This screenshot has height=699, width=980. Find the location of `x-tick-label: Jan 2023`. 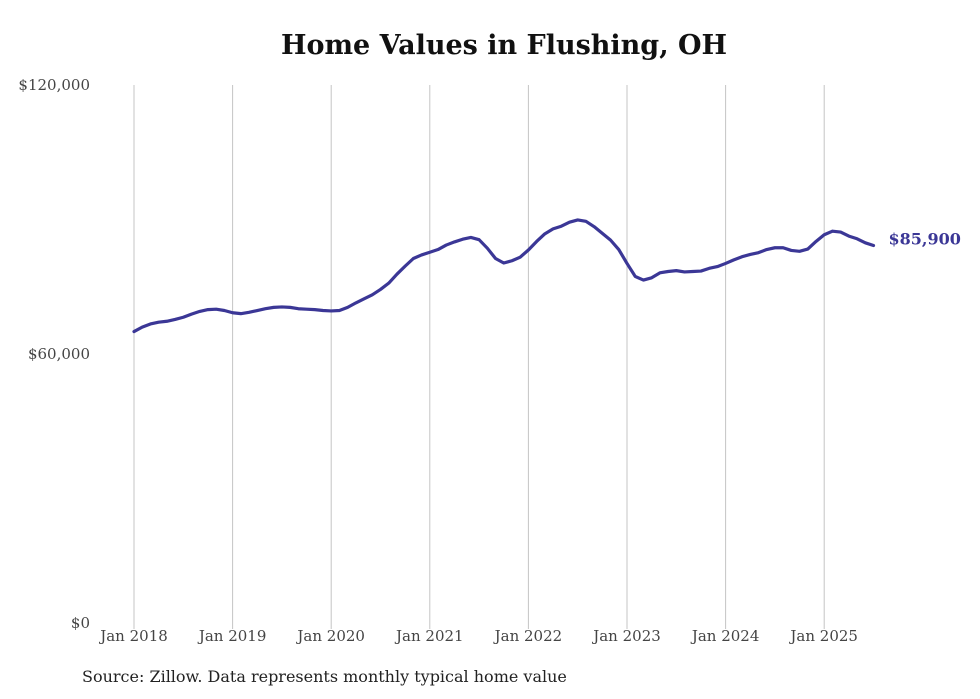

x-tick-label: Jan 2023 is located at coordinates (626, 636).